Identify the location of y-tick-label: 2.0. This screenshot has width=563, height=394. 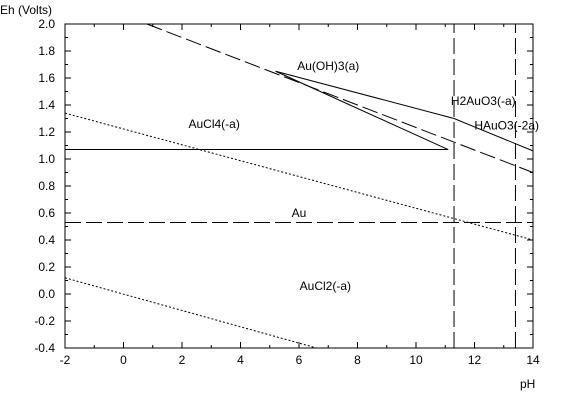
(46, 24).